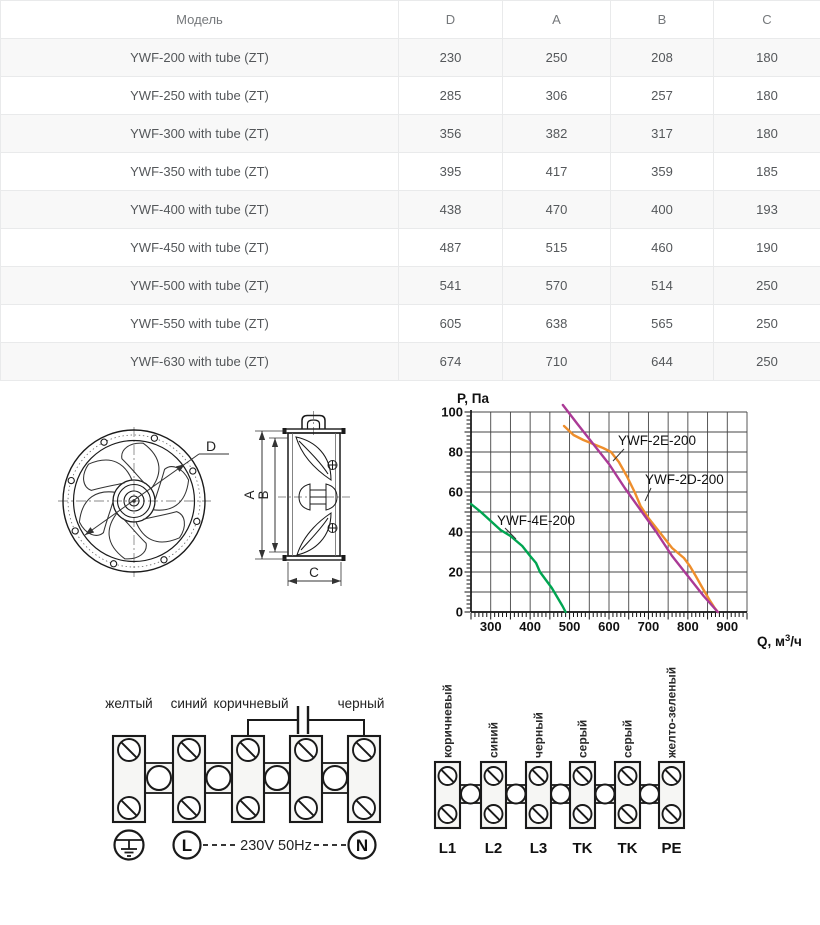 The width and height of the screenshot is (820, 925). What do you see at coordinates (494, 848) in the screenshot?
I see `terminal-name-label: L2` at bounding box center [494, 848].